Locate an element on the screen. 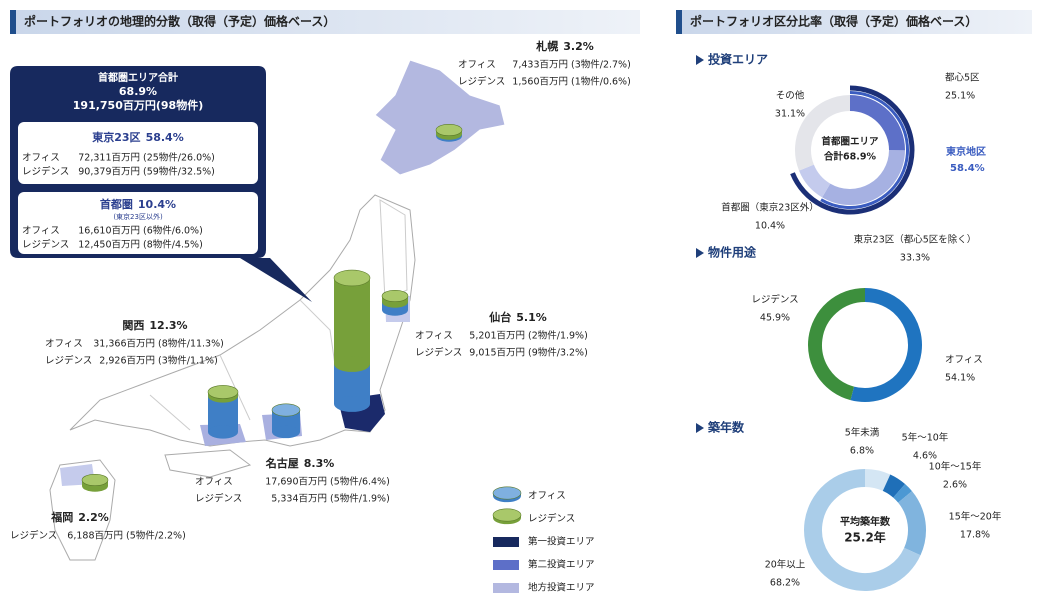 The width and height of the screenshot is (1038, 616). text-line: 関西 12.3% is located at coordinates (154, 325).